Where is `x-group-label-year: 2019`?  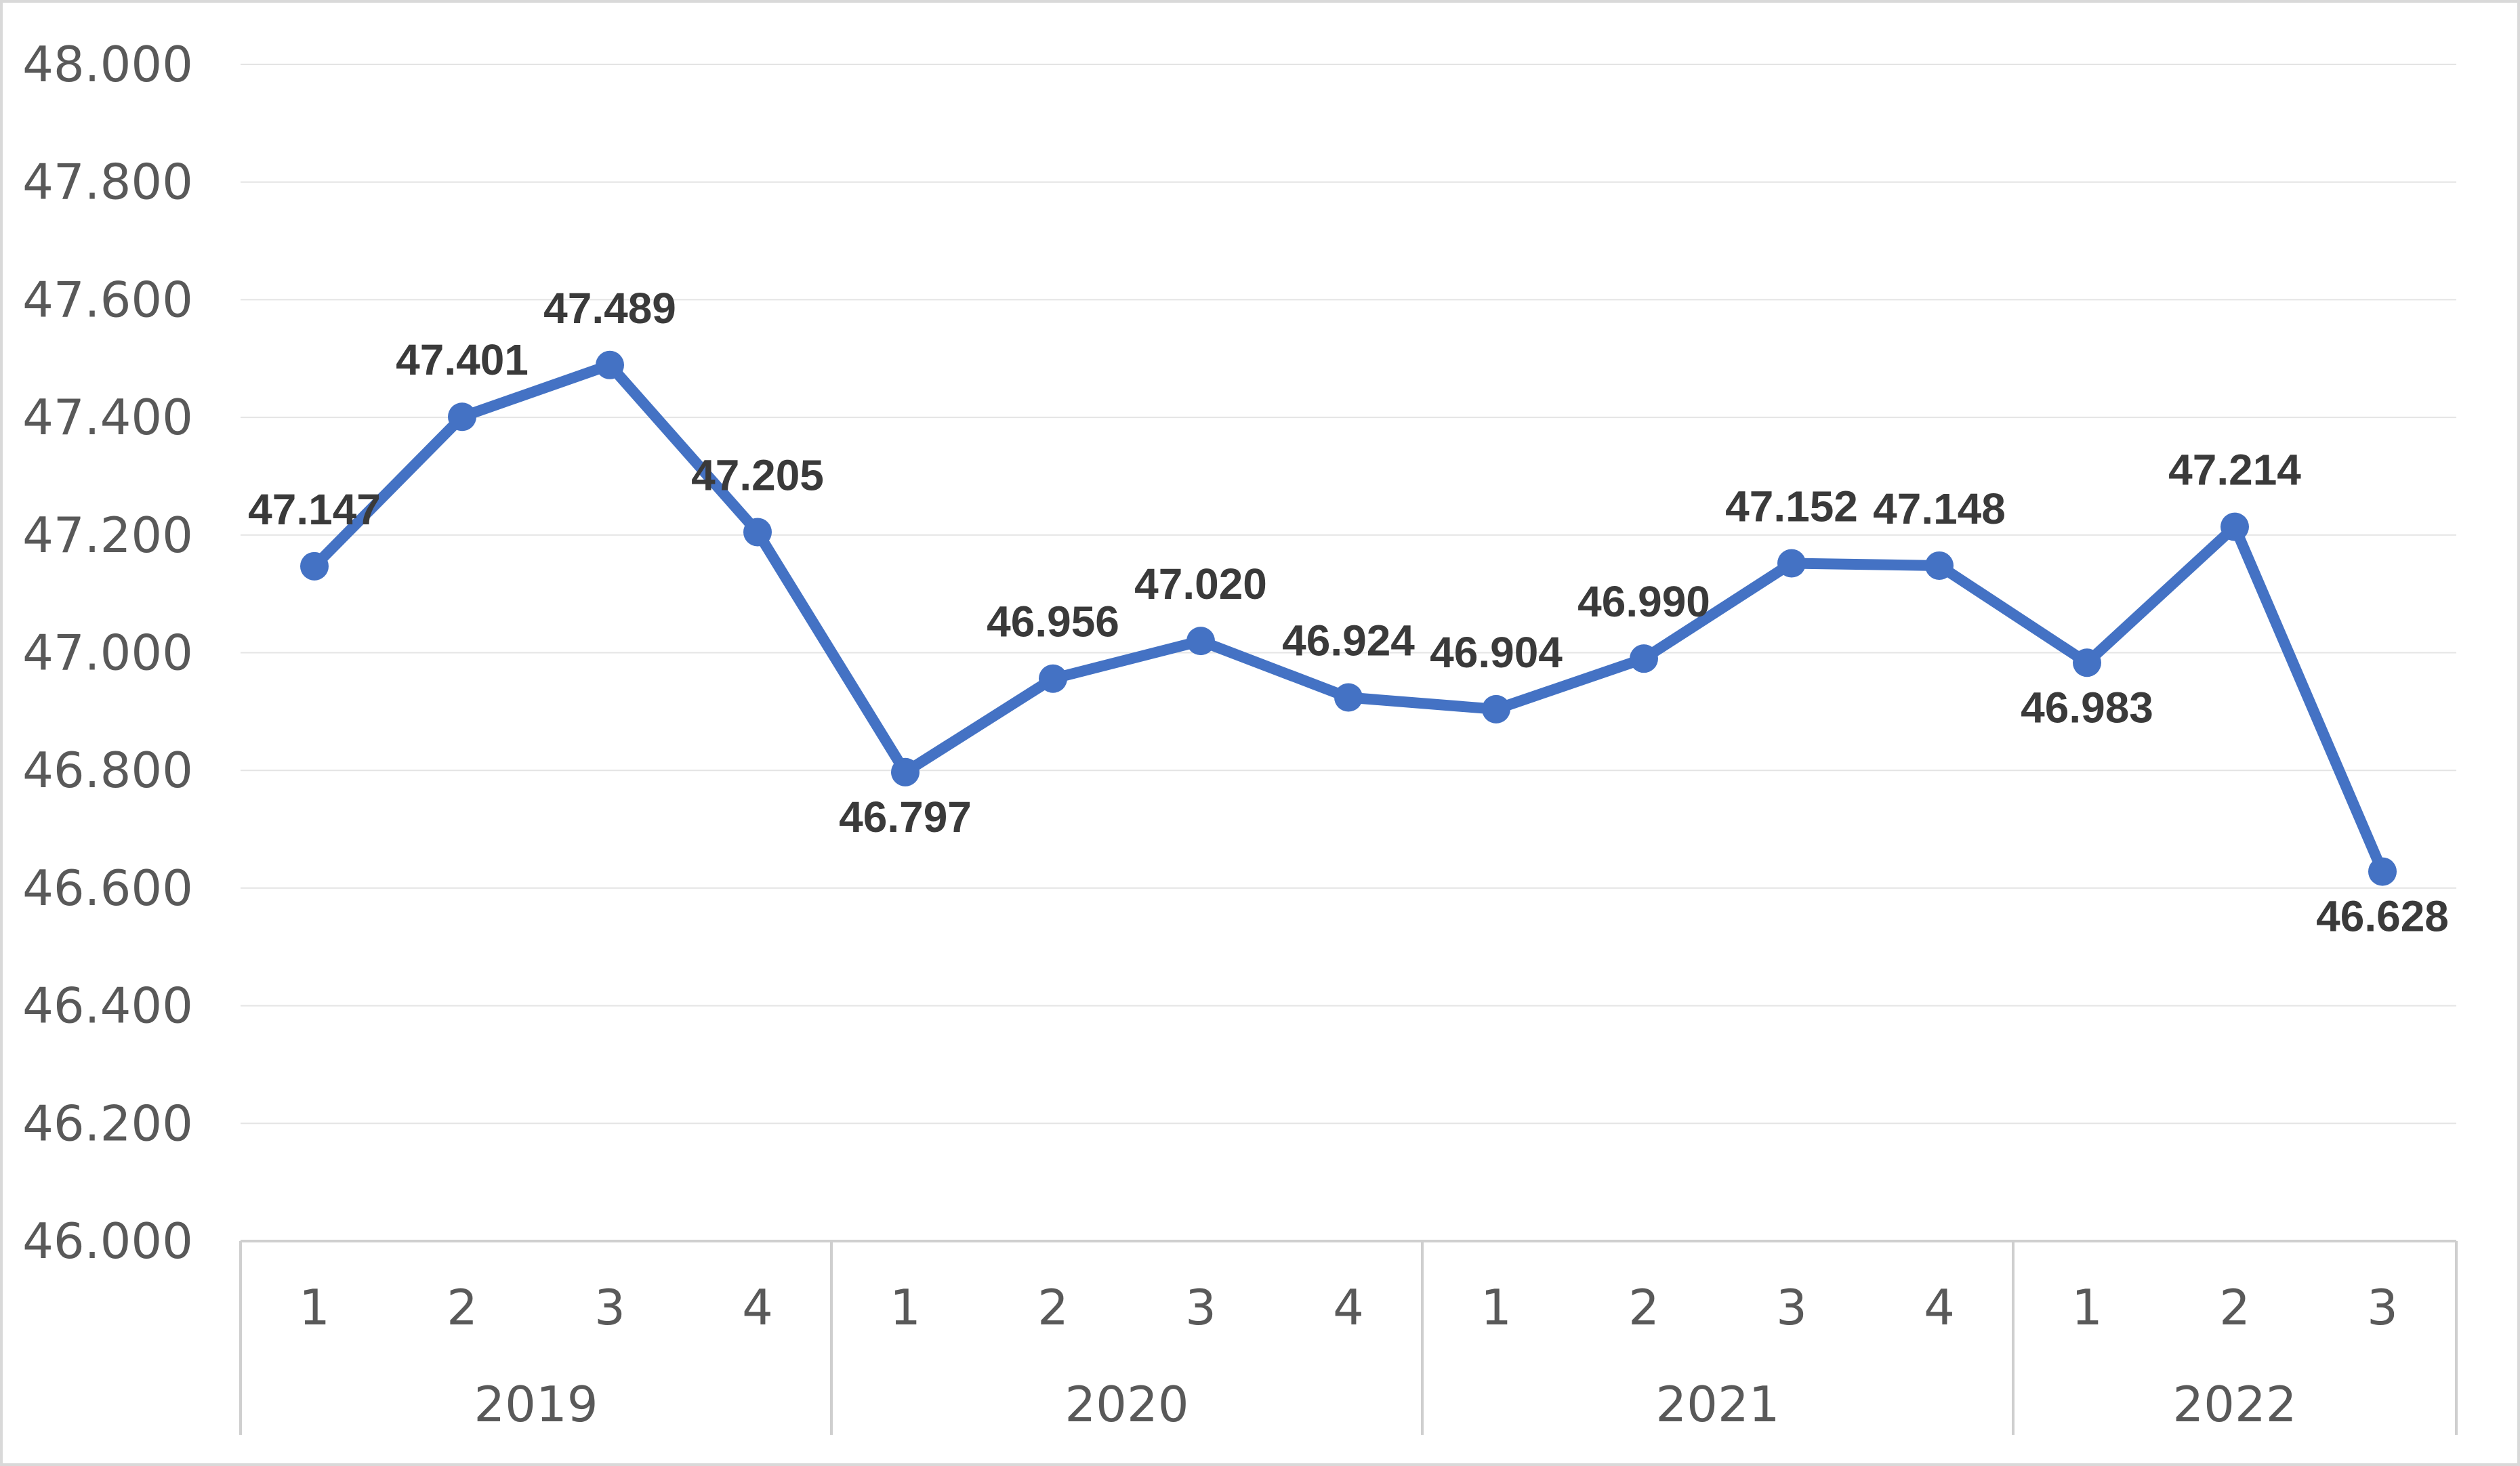 x-group-label-year: 2019 is located at coordinates (536, 1404).